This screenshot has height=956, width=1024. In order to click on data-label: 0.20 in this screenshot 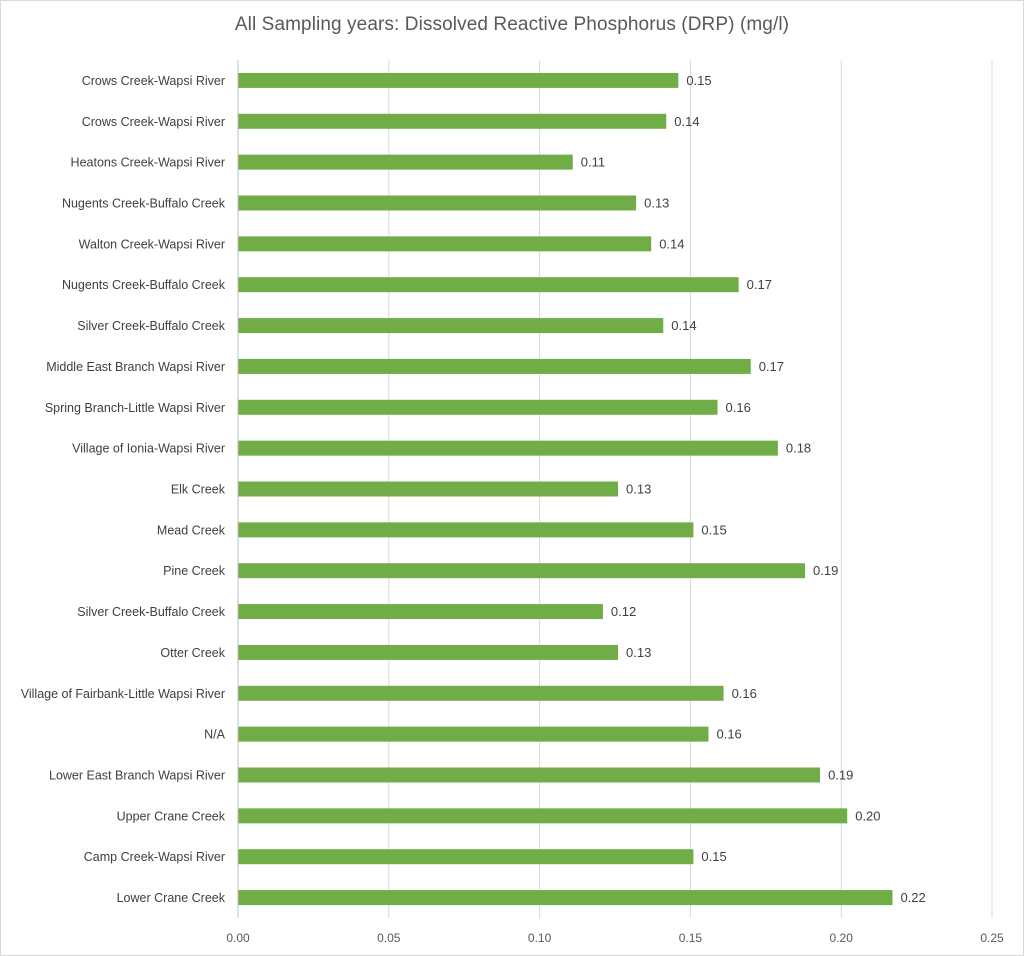, I will do `click(867, 815)`.